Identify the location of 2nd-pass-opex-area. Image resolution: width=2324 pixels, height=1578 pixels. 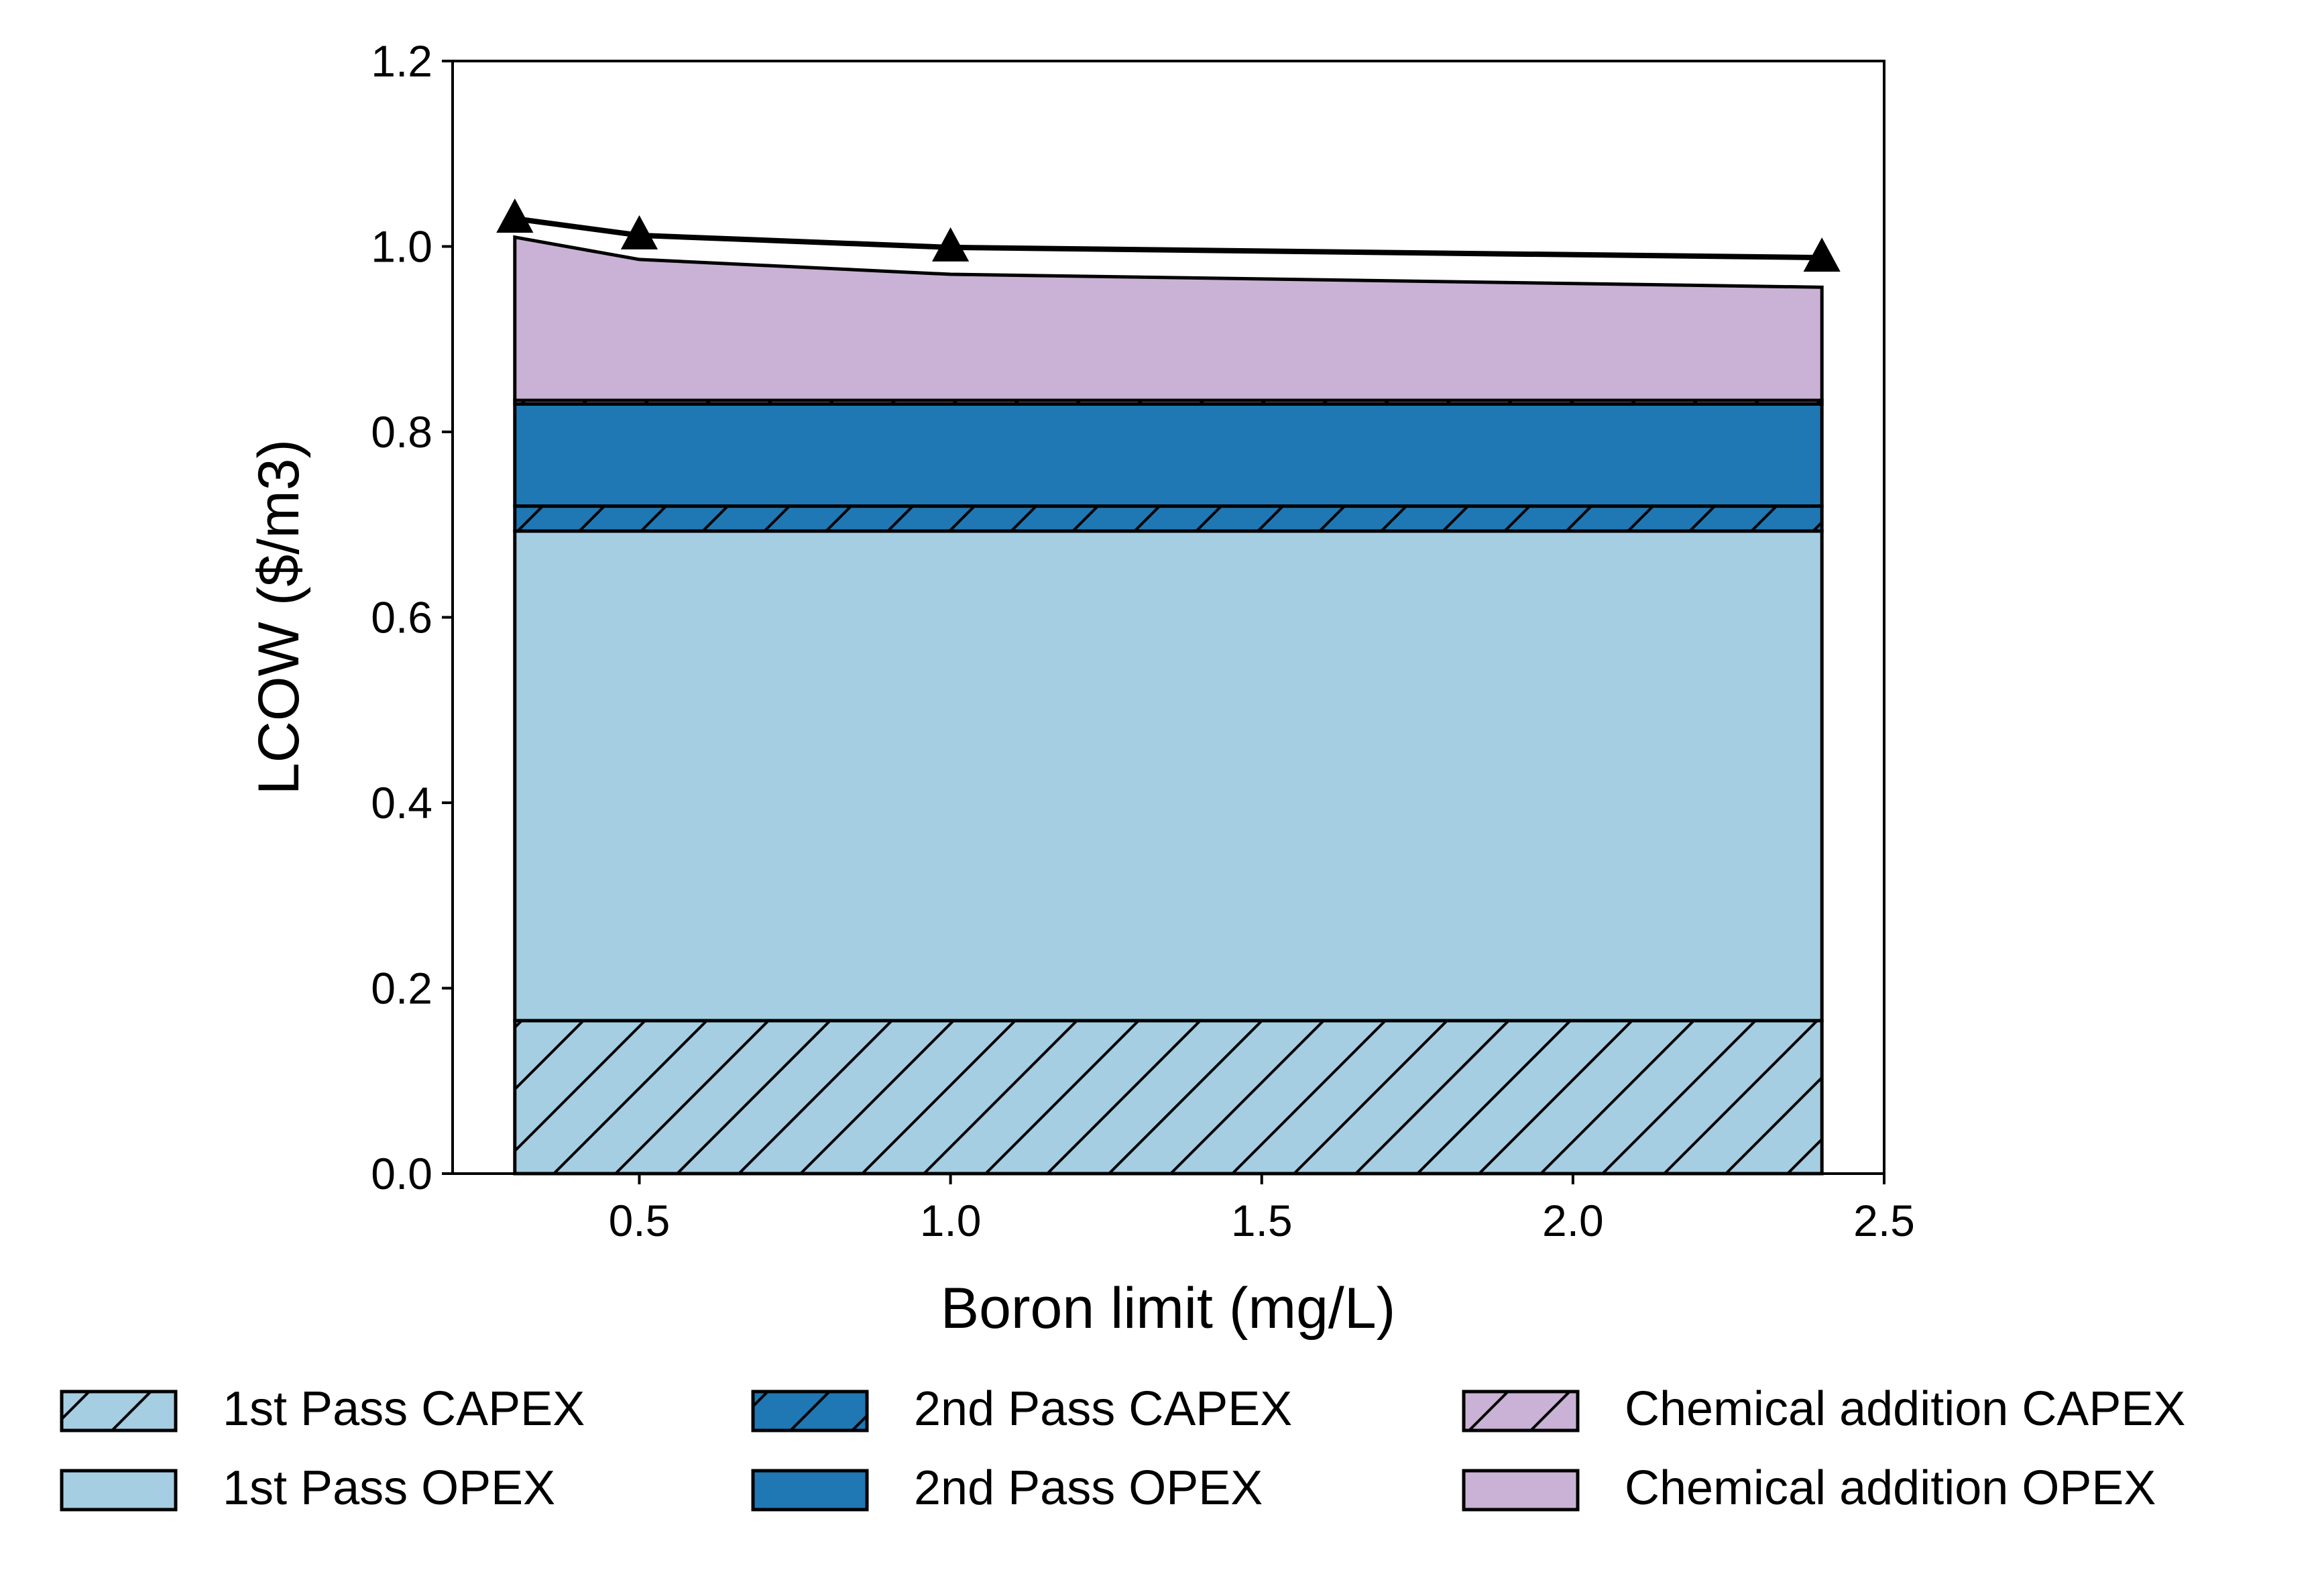
(1168, 455).